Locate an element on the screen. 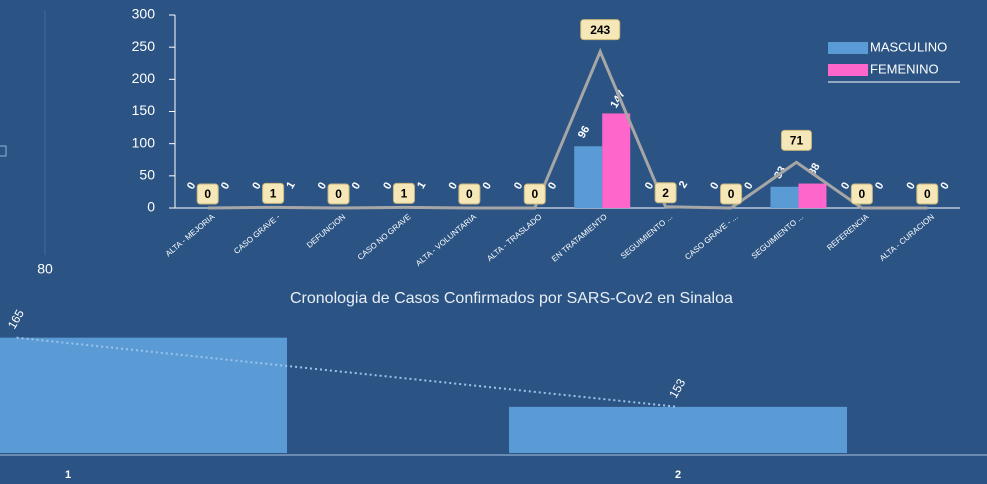 Image resolution: width=987 pixels, height=484 pixels. total-label: 2 is located at coordinates (665, 193).